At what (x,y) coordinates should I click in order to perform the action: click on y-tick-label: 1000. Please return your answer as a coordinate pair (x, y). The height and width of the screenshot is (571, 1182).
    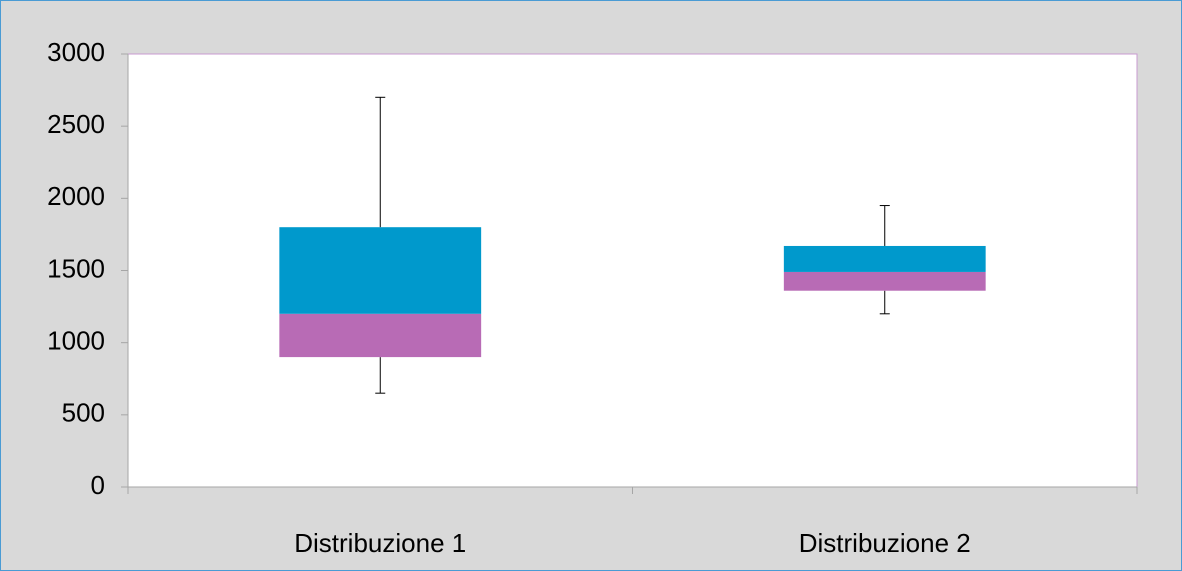
    Looking at the image, I should click on (76, 341).